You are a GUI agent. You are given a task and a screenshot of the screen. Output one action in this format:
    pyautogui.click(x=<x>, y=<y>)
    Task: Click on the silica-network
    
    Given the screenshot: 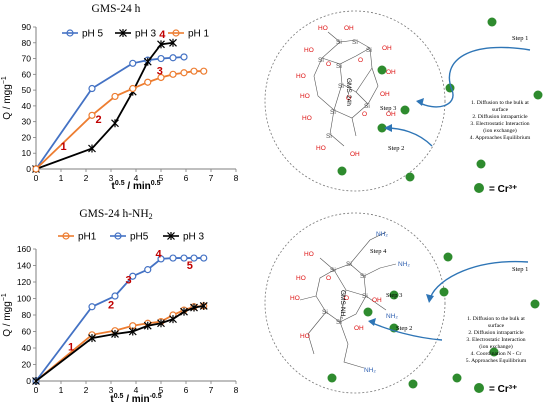 What is the action you would take?
    pyautogui.click(x=348, y=300)
    